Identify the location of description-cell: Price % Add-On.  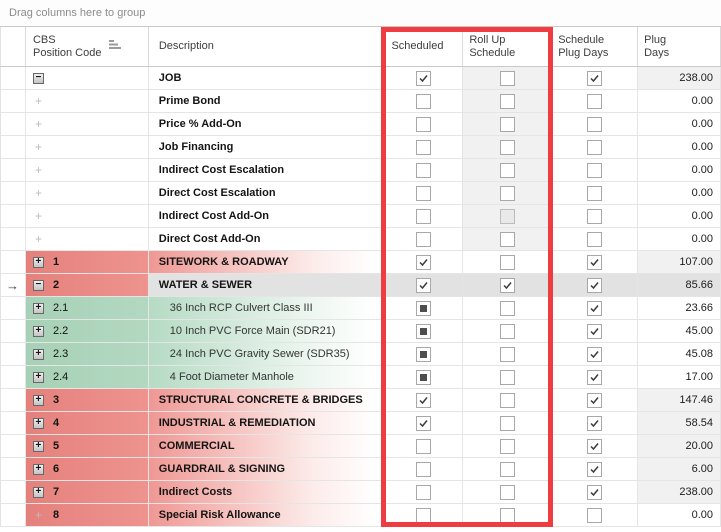
(267, 124).